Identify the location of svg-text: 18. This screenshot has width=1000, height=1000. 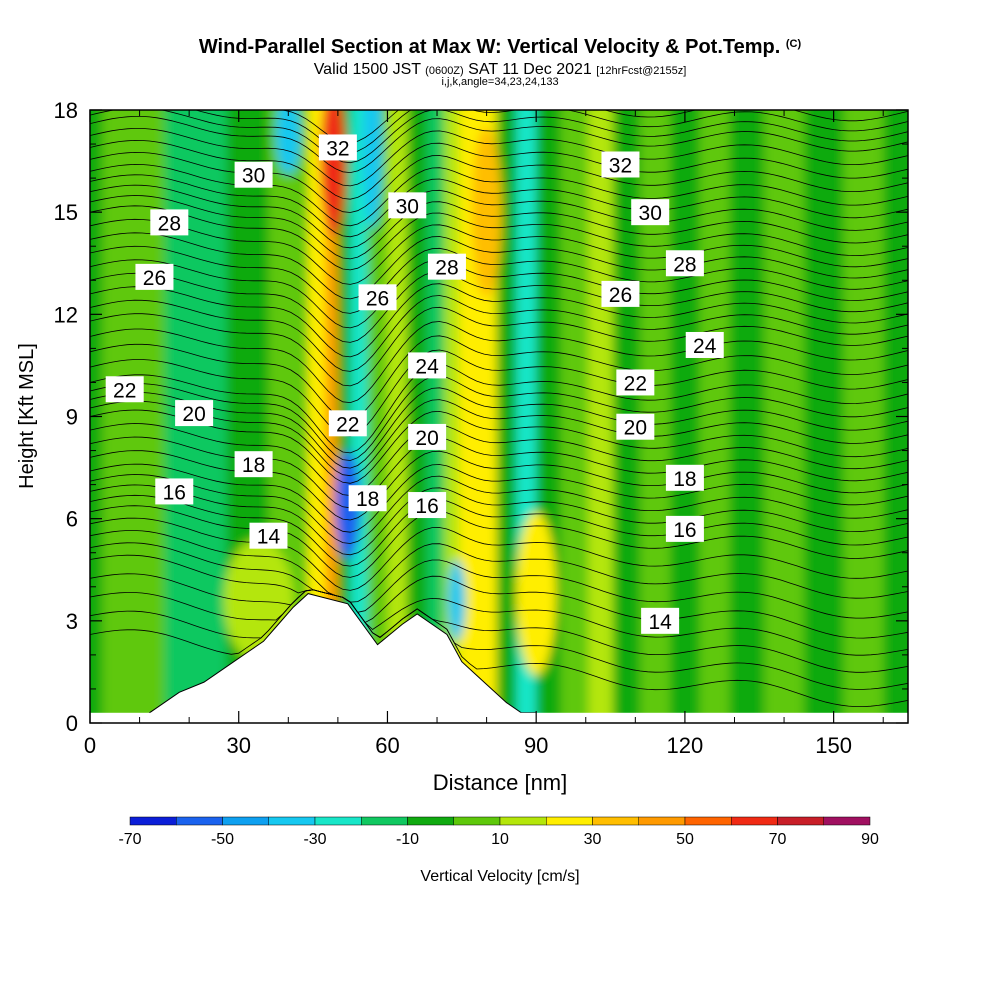
(253, 465).